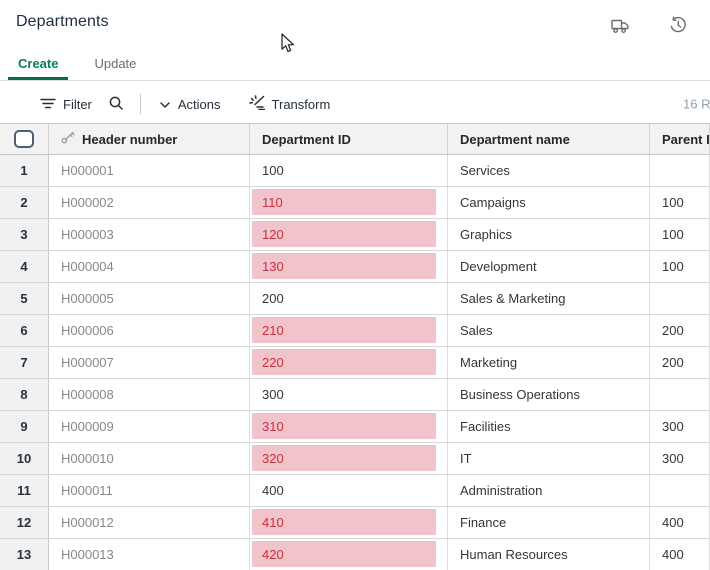  I want to click on cell-department-id: 320, so click(349, 458).